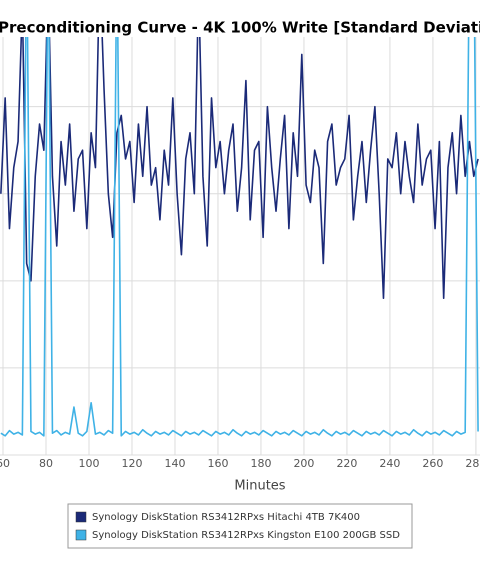 The width and height of the screenshot is (480, 569). What do you see at coordinates (260, 463) in the screenshot?
I see `x-tick-label: 180` at bounding box center [260, 463].